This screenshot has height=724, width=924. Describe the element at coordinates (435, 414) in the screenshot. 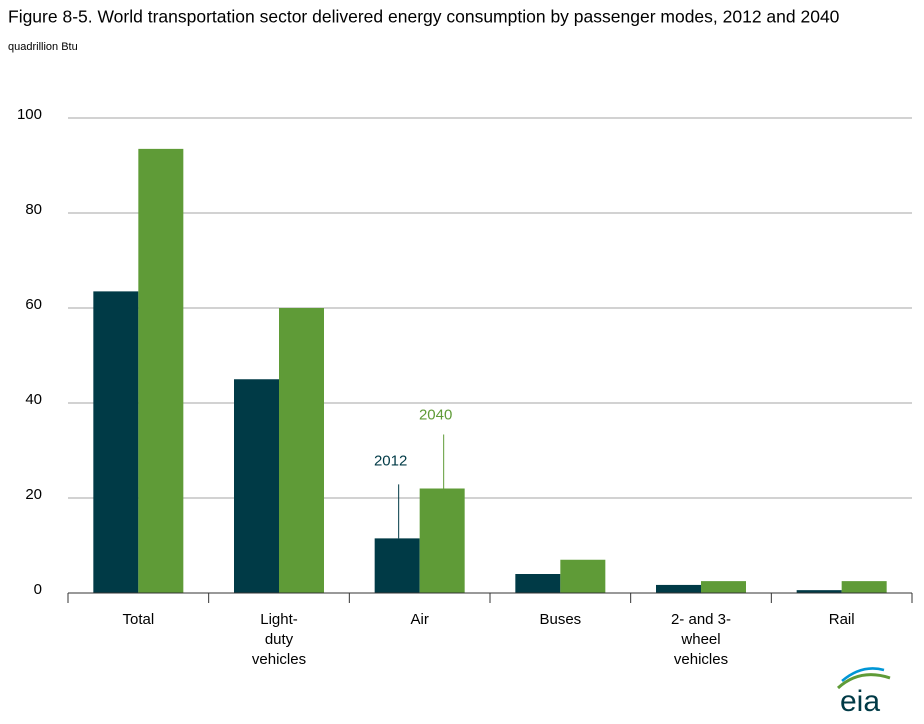

I see `legend-label: 2040` at that location.